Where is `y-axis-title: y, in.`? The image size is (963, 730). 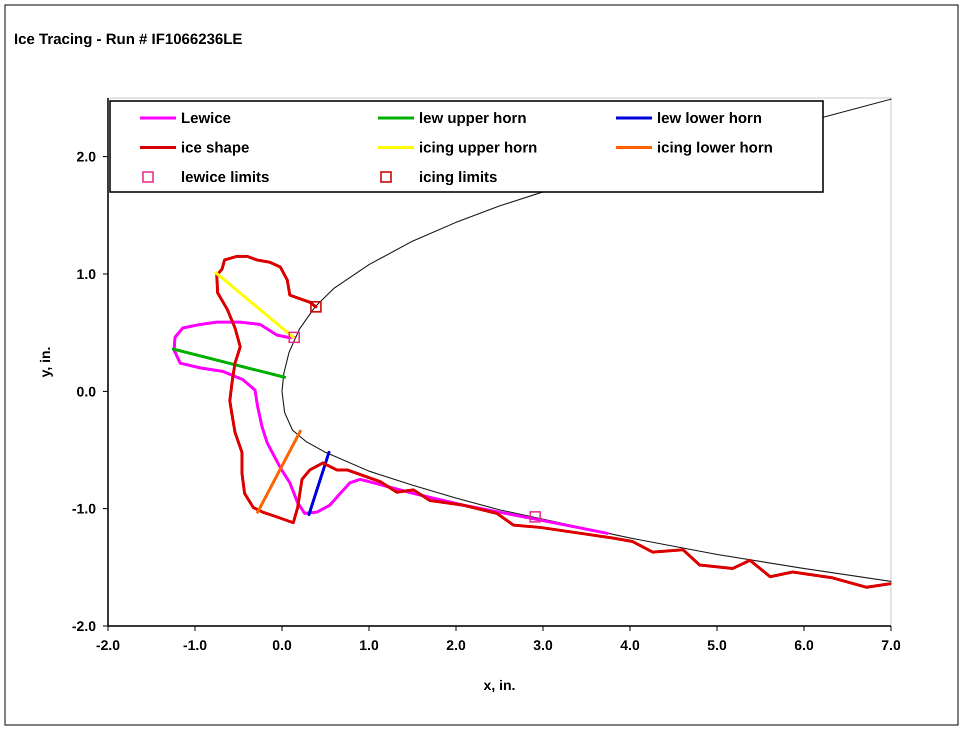
y-axis-title: y, in. is located at coordinates (45, 362).